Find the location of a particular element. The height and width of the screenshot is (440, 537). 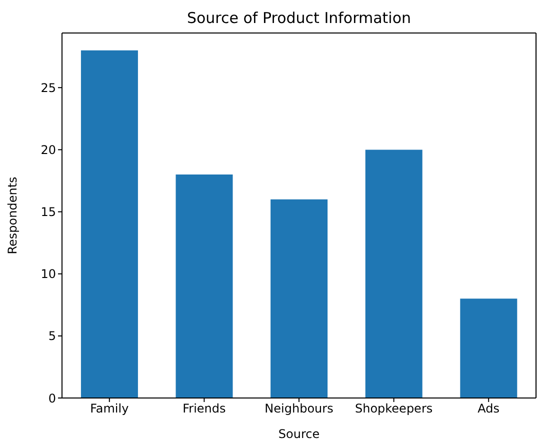

x-tick-label: Neighbours is located at coordinates (299, 409).